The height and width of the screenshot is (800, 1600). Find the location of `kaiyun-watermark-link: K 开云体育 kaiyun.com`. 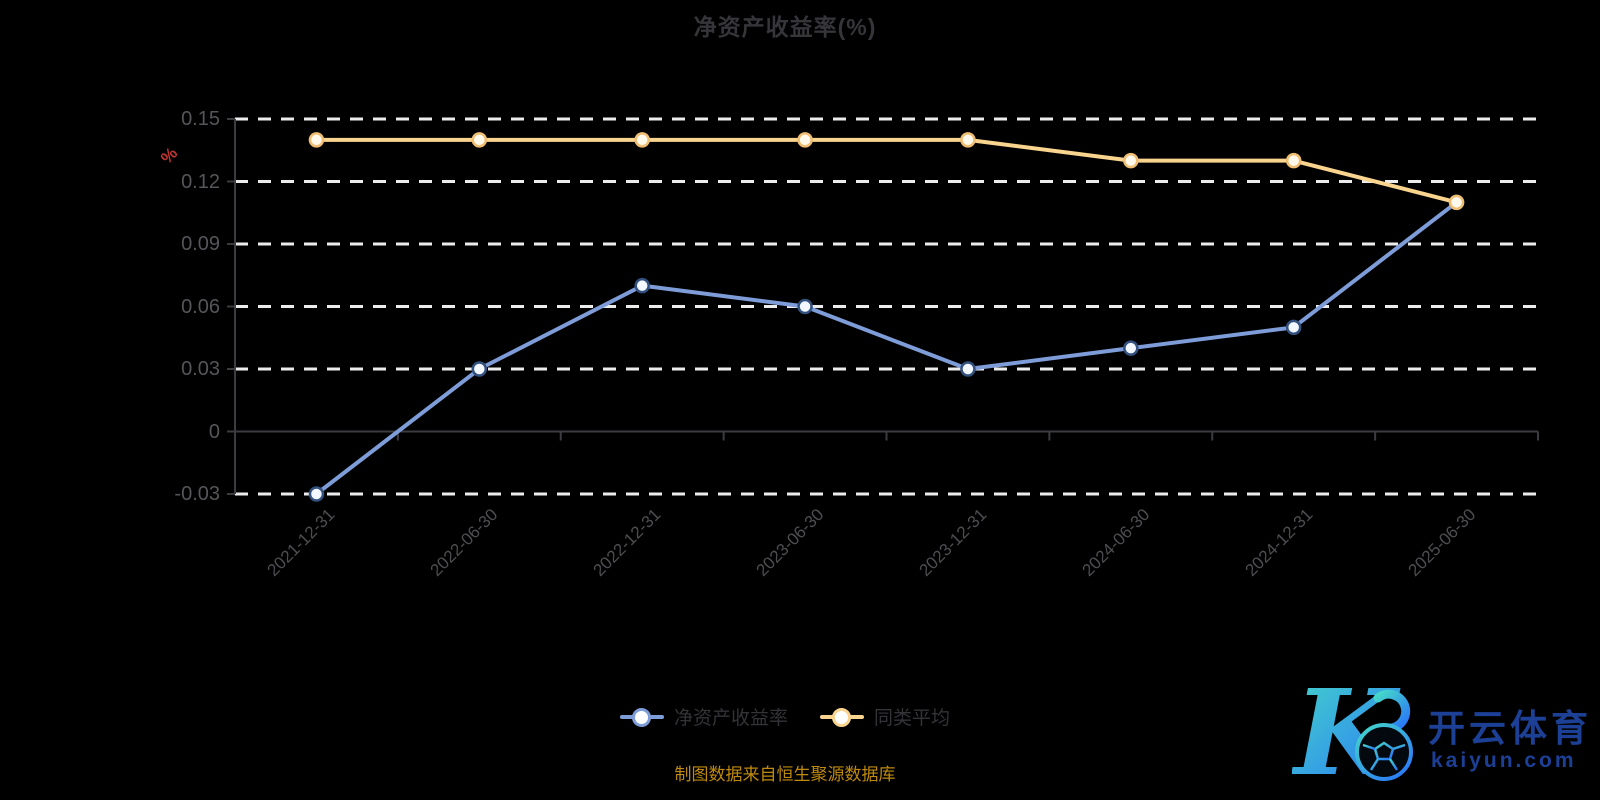

kaiyun-watermark-link: K 开云体育 kaiyun.com is located at coordinates (1445, 726).